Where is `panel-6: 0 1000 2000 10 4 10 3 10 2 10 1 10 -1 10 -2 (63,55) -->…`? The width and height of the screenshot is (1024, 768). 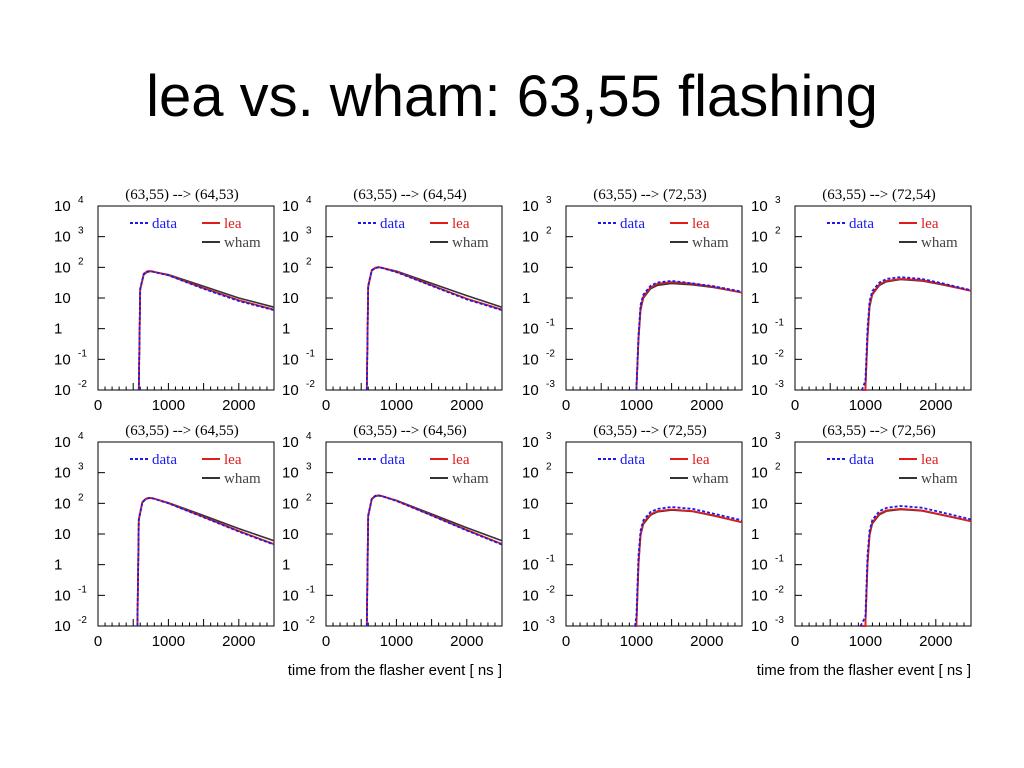
panel-6: 0 1000 2000 10 4 10 3 10 2 10 1 10 -1 10 -2 (63,55) -->… is located at coordinates (392, 536).